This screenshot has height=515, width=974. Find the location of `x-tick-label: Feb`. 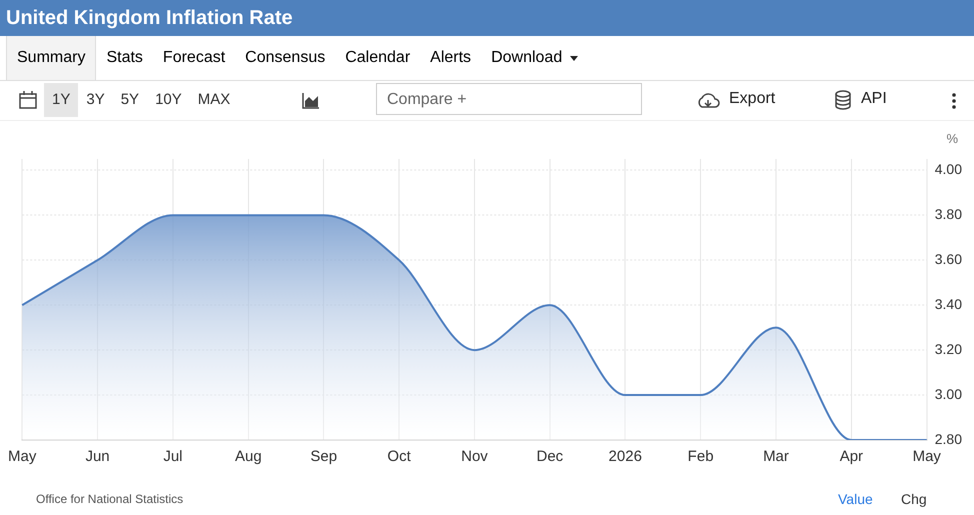

x-tick-label: Feb is located at coordinates (701, 457).